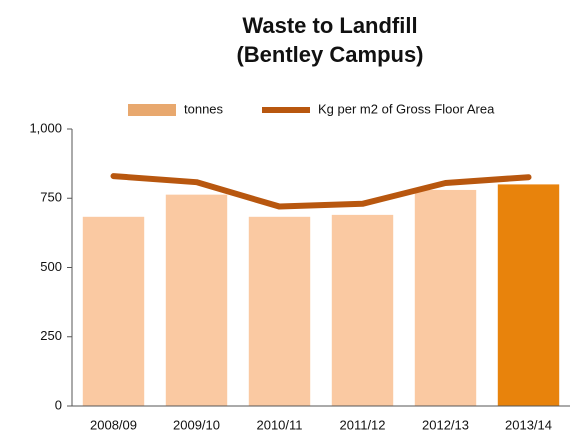  Describe the element at coordinates (58, 404) in the screenshot. I see `y-tick-label: 0` at that location.